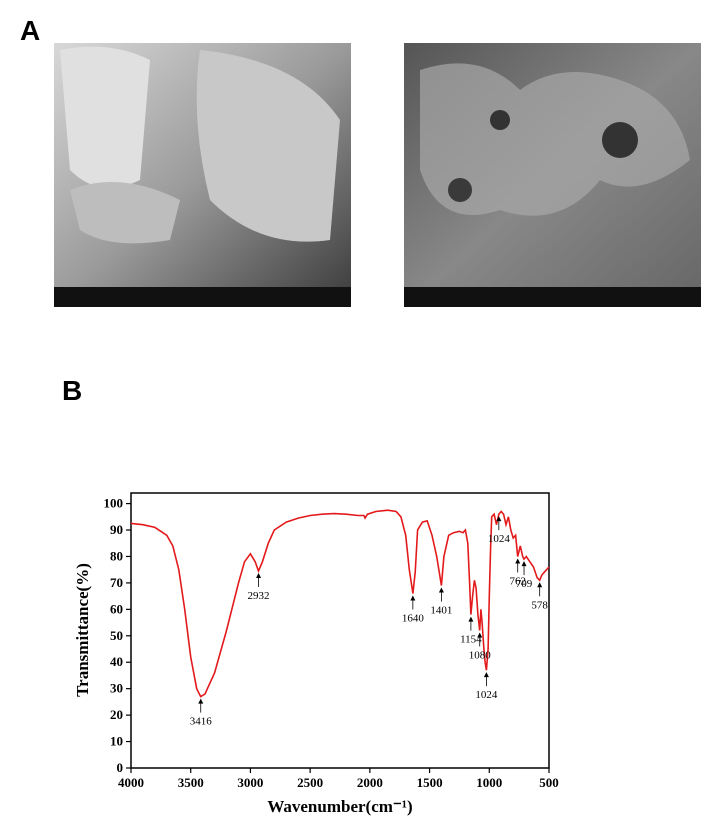  Describe the element at coordinates (471, 640) in the screenshot. I see `annotation-label: 1154` at that location.